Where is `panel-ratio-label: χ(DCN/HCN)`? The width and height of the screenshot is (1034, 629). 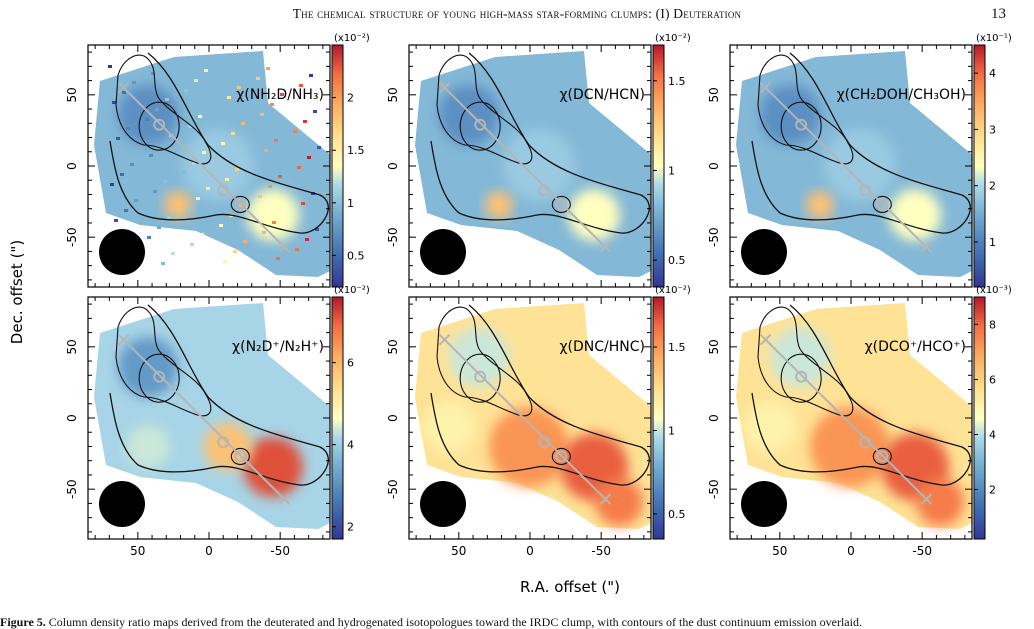 panel-ratio-label: χ(DCN/HCN) is located at coordinates (602, 95).